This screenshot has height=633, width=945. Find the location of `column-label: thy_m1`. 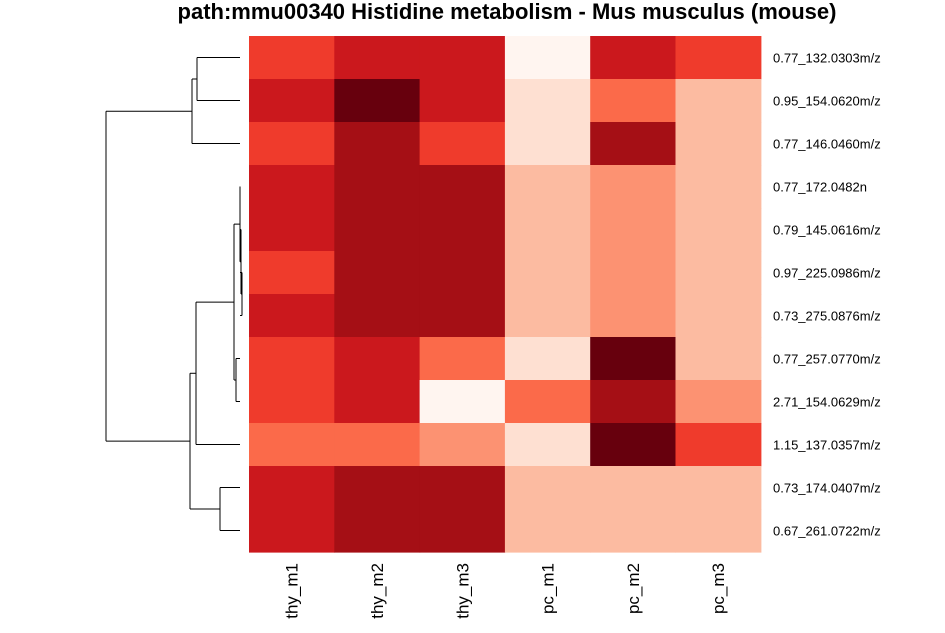

column-label: thy_m1 is located at coordinates (292, 591).